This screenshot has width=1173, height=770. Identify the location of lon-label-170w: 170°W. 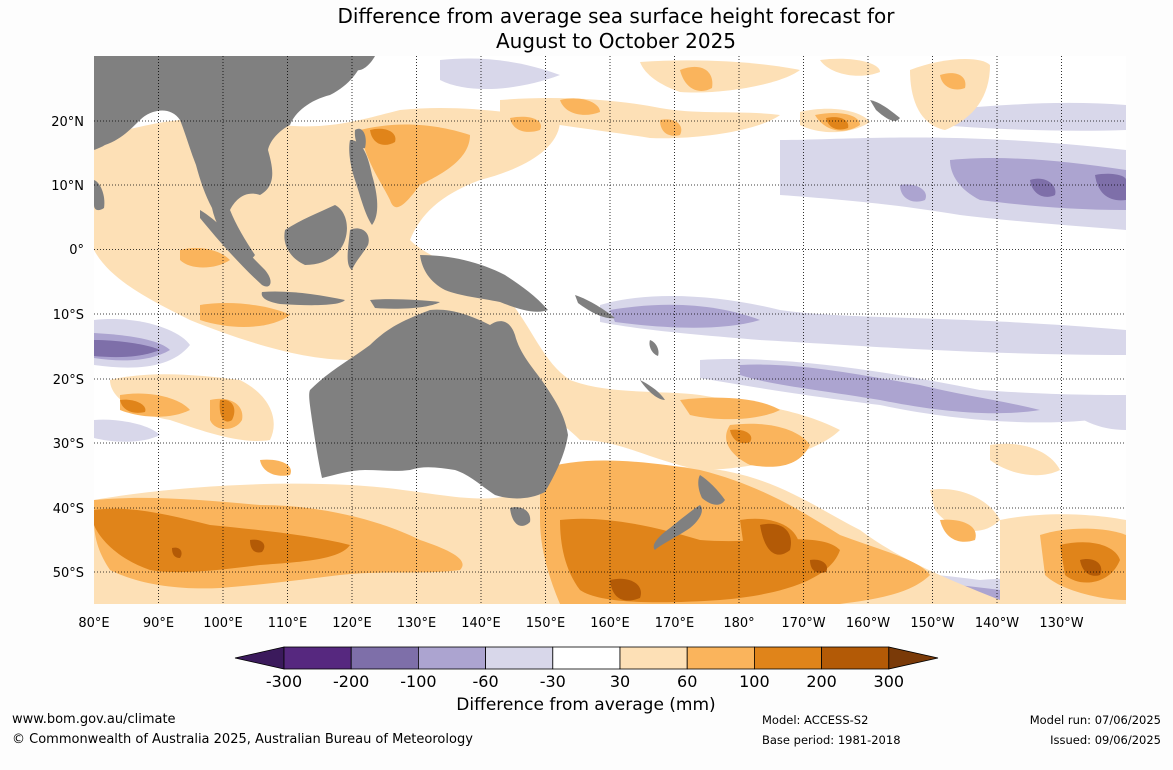
(803, 623).